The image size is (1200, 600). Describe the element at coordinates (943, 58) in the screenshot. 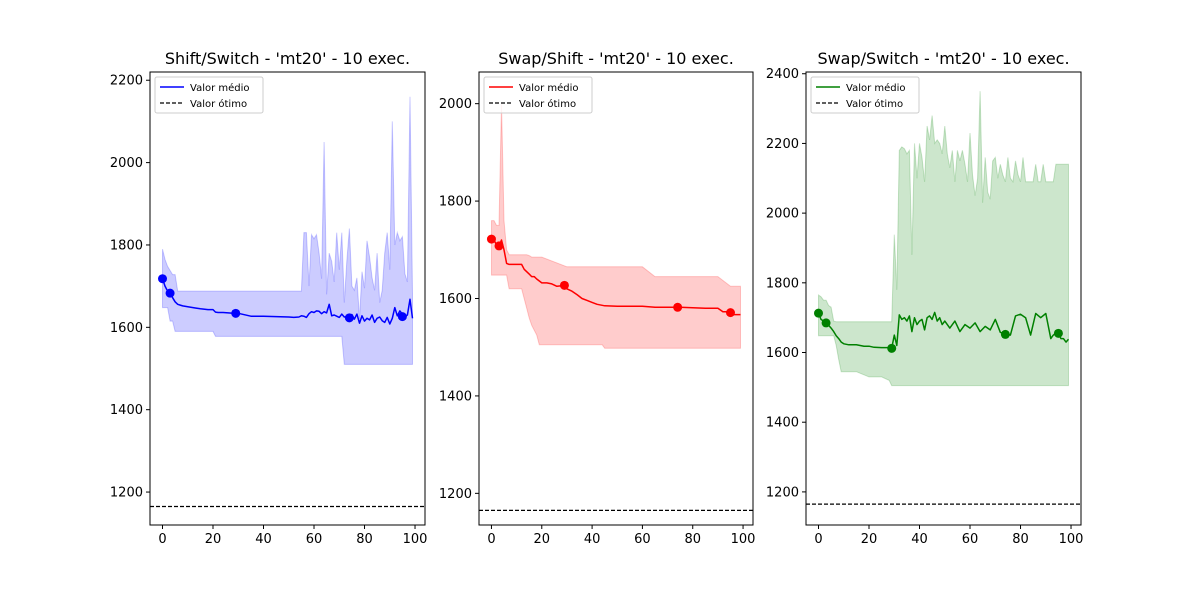

I see `chart-title: Swap/Switch - 'mt20' - 10 exec.` at that location.